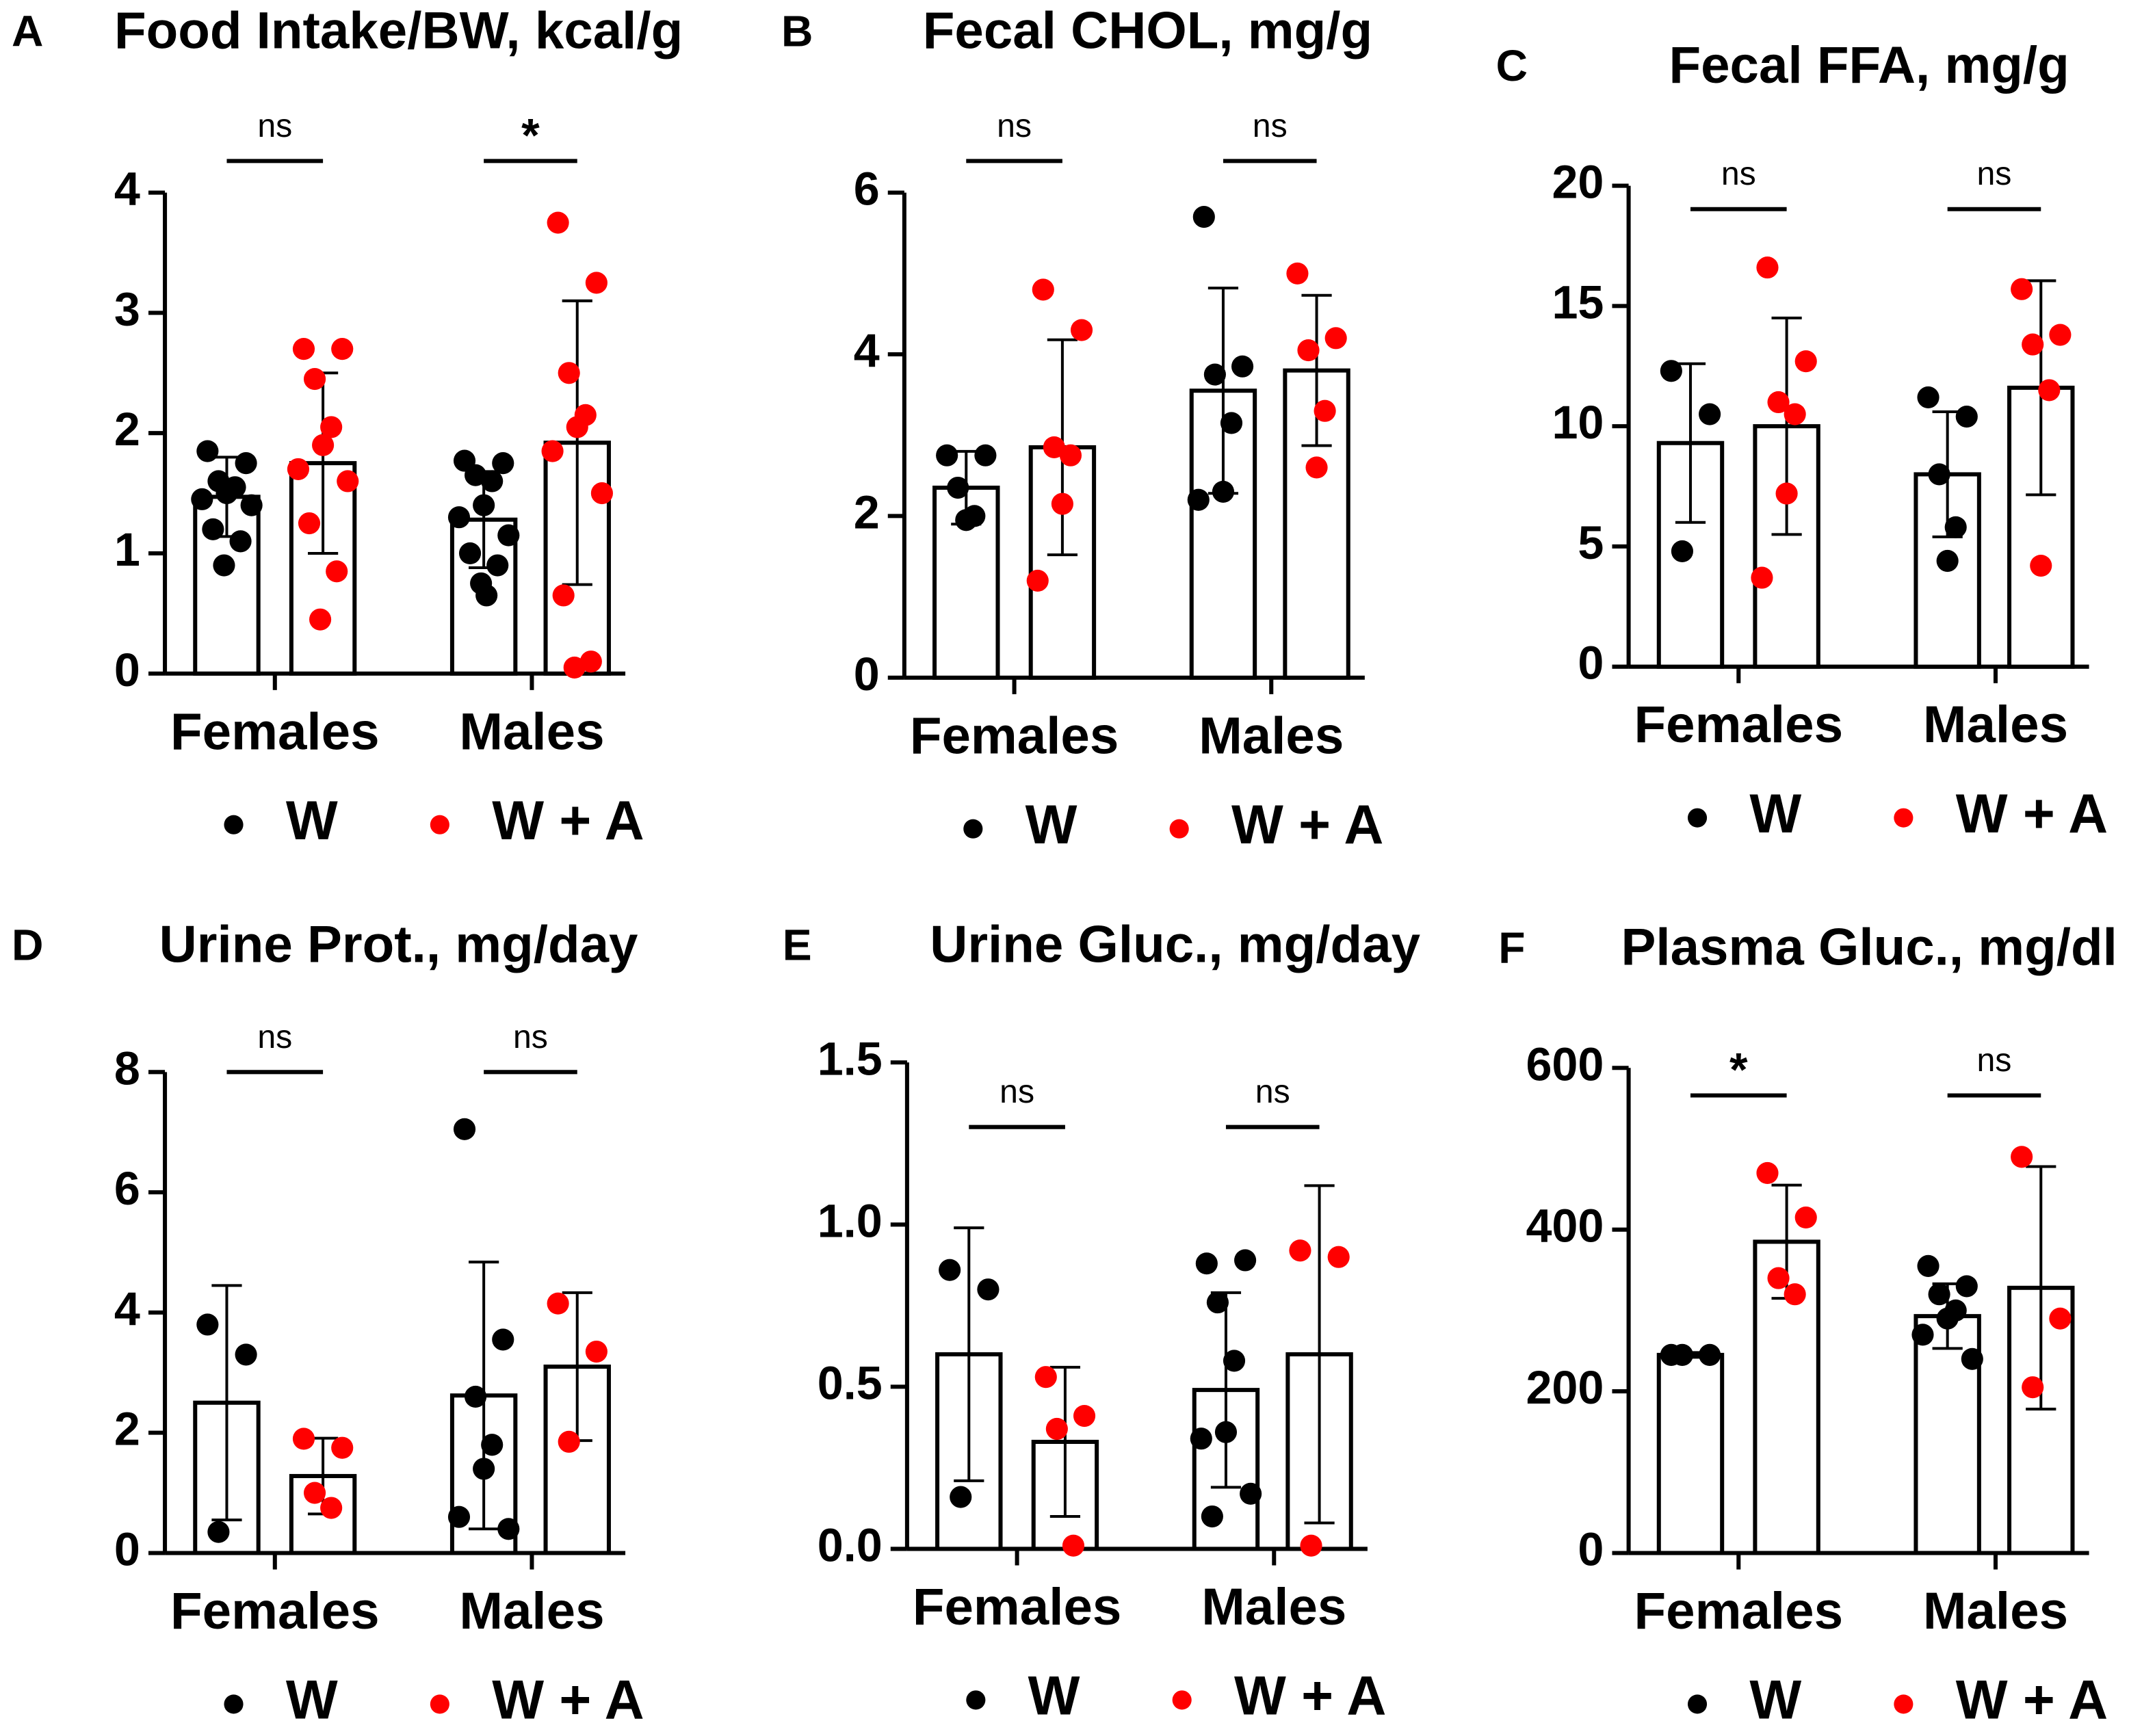  Describe the element at coordinates (1591, 543) in the screenshot. I see `y-tick-label: 5` at that location.